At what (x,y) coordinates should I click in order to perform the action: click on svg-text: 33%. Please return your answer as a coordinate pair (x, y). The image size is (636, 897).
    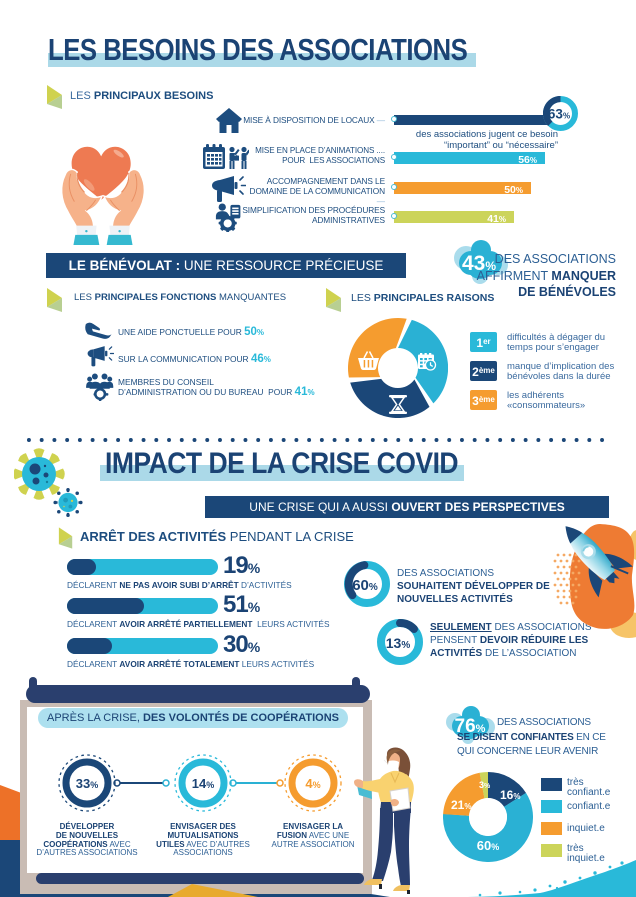
    Looking at the image, I should click on (87, 783).